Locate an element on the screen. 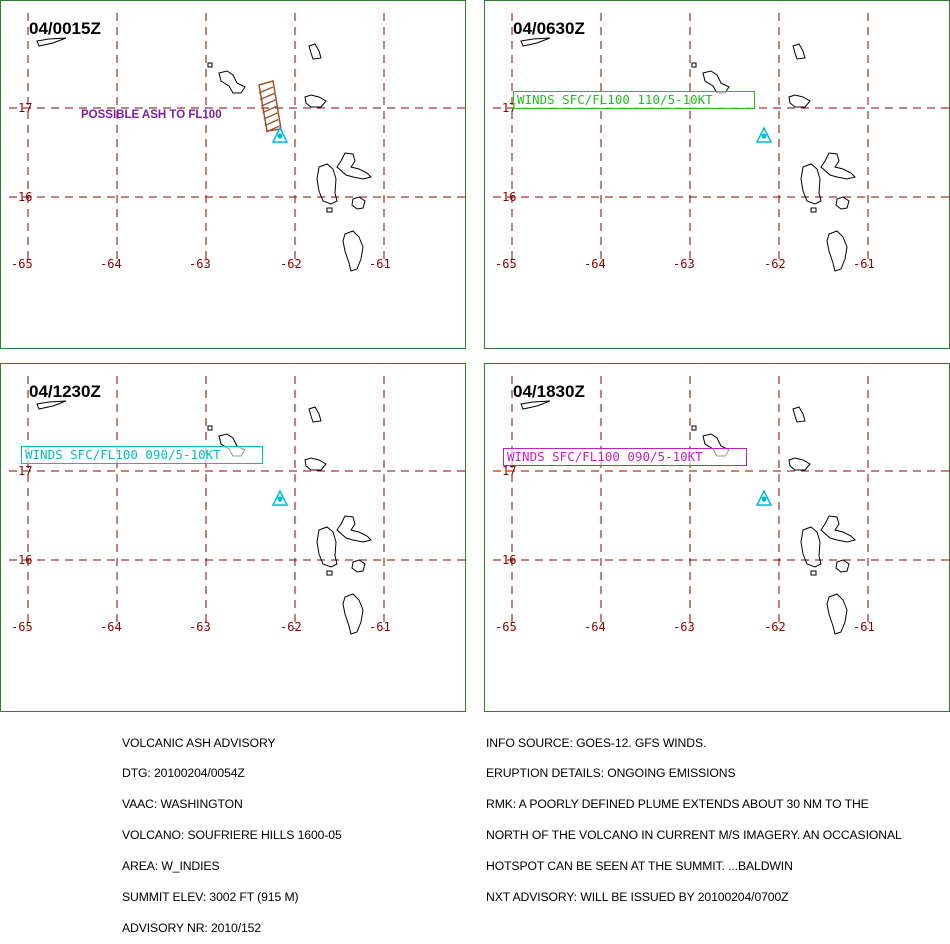 The width and height of the screenshot is (950, 944). advisory-line: ERUPTION DETAILS: ONGOING EMISSIONS is located at coordinates (611, 773).